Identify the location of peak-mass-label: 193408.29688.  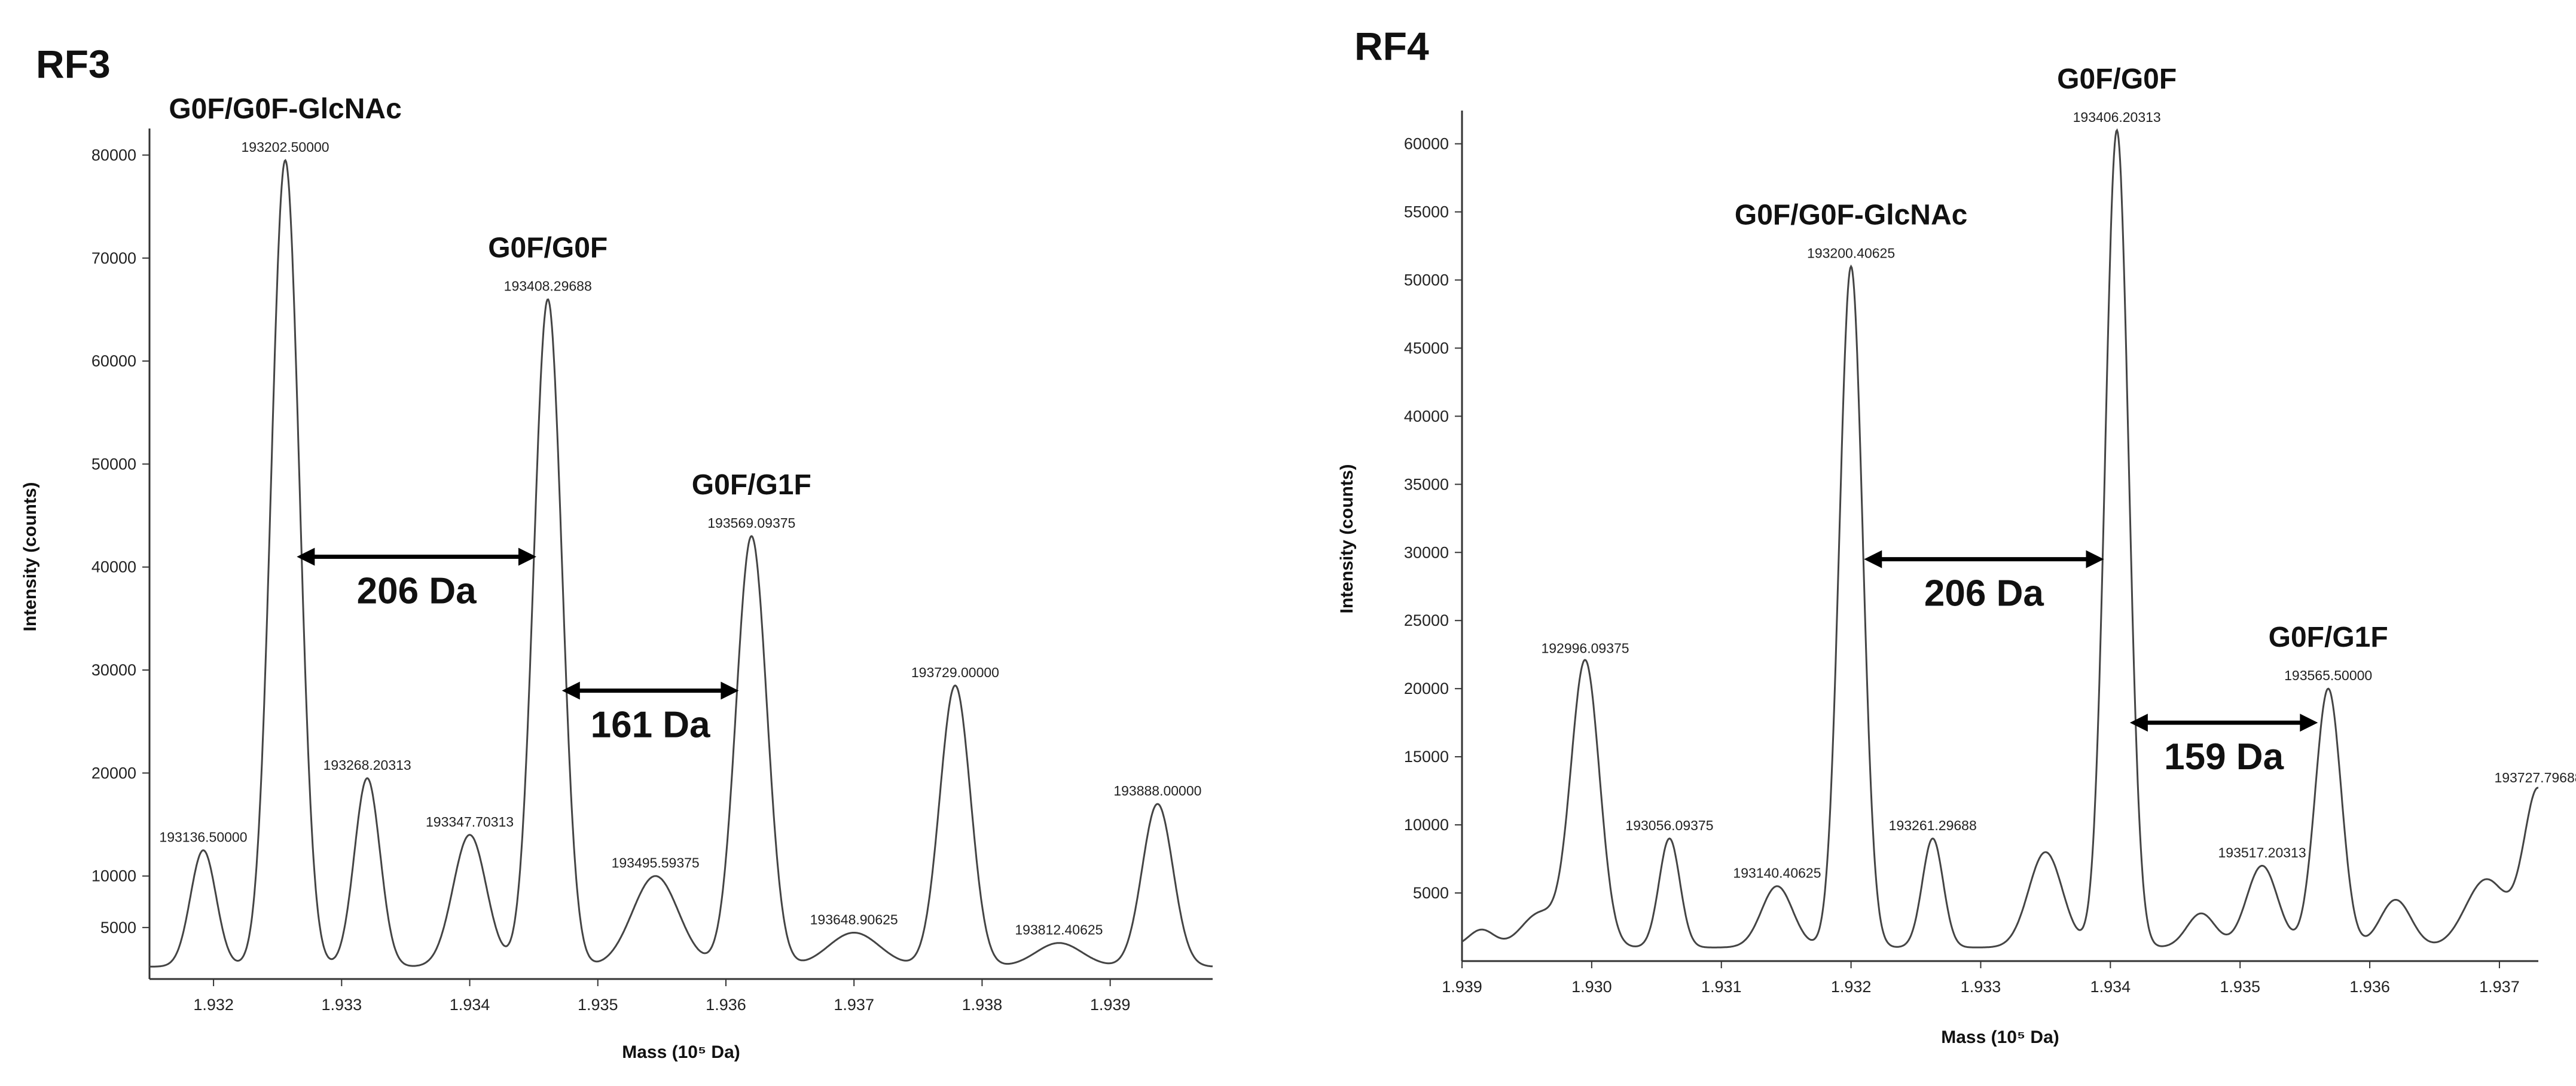
(548, 286).